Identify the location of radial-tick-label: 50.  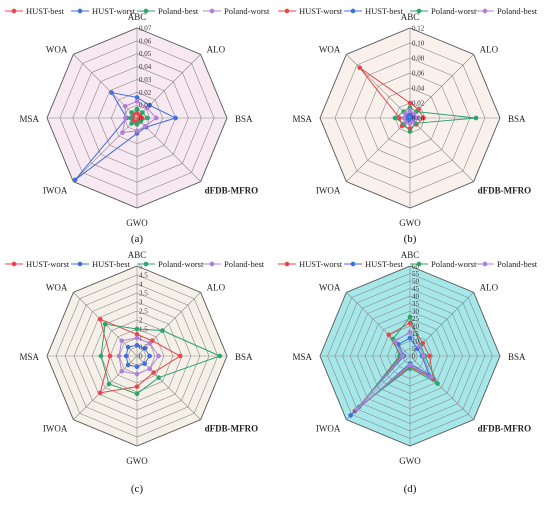
(416, 282).